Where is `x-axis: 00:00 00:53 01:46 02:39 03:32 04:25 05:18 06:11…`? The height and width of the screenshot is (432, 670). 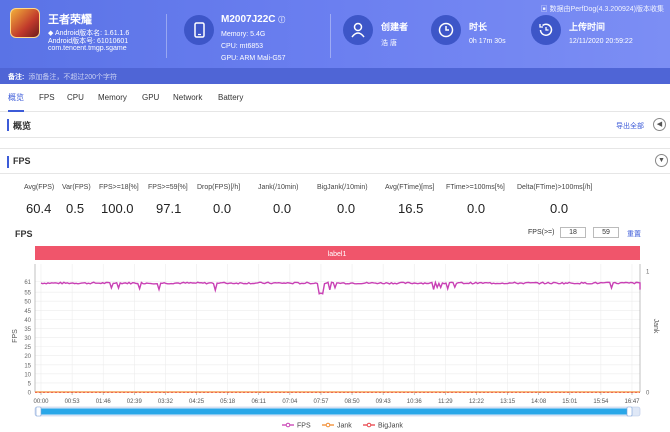 x-axis: 00:00 00:53 01:46 02:39 03:32 04:25 05:18 06:11… is located at coordinates (336, 398).